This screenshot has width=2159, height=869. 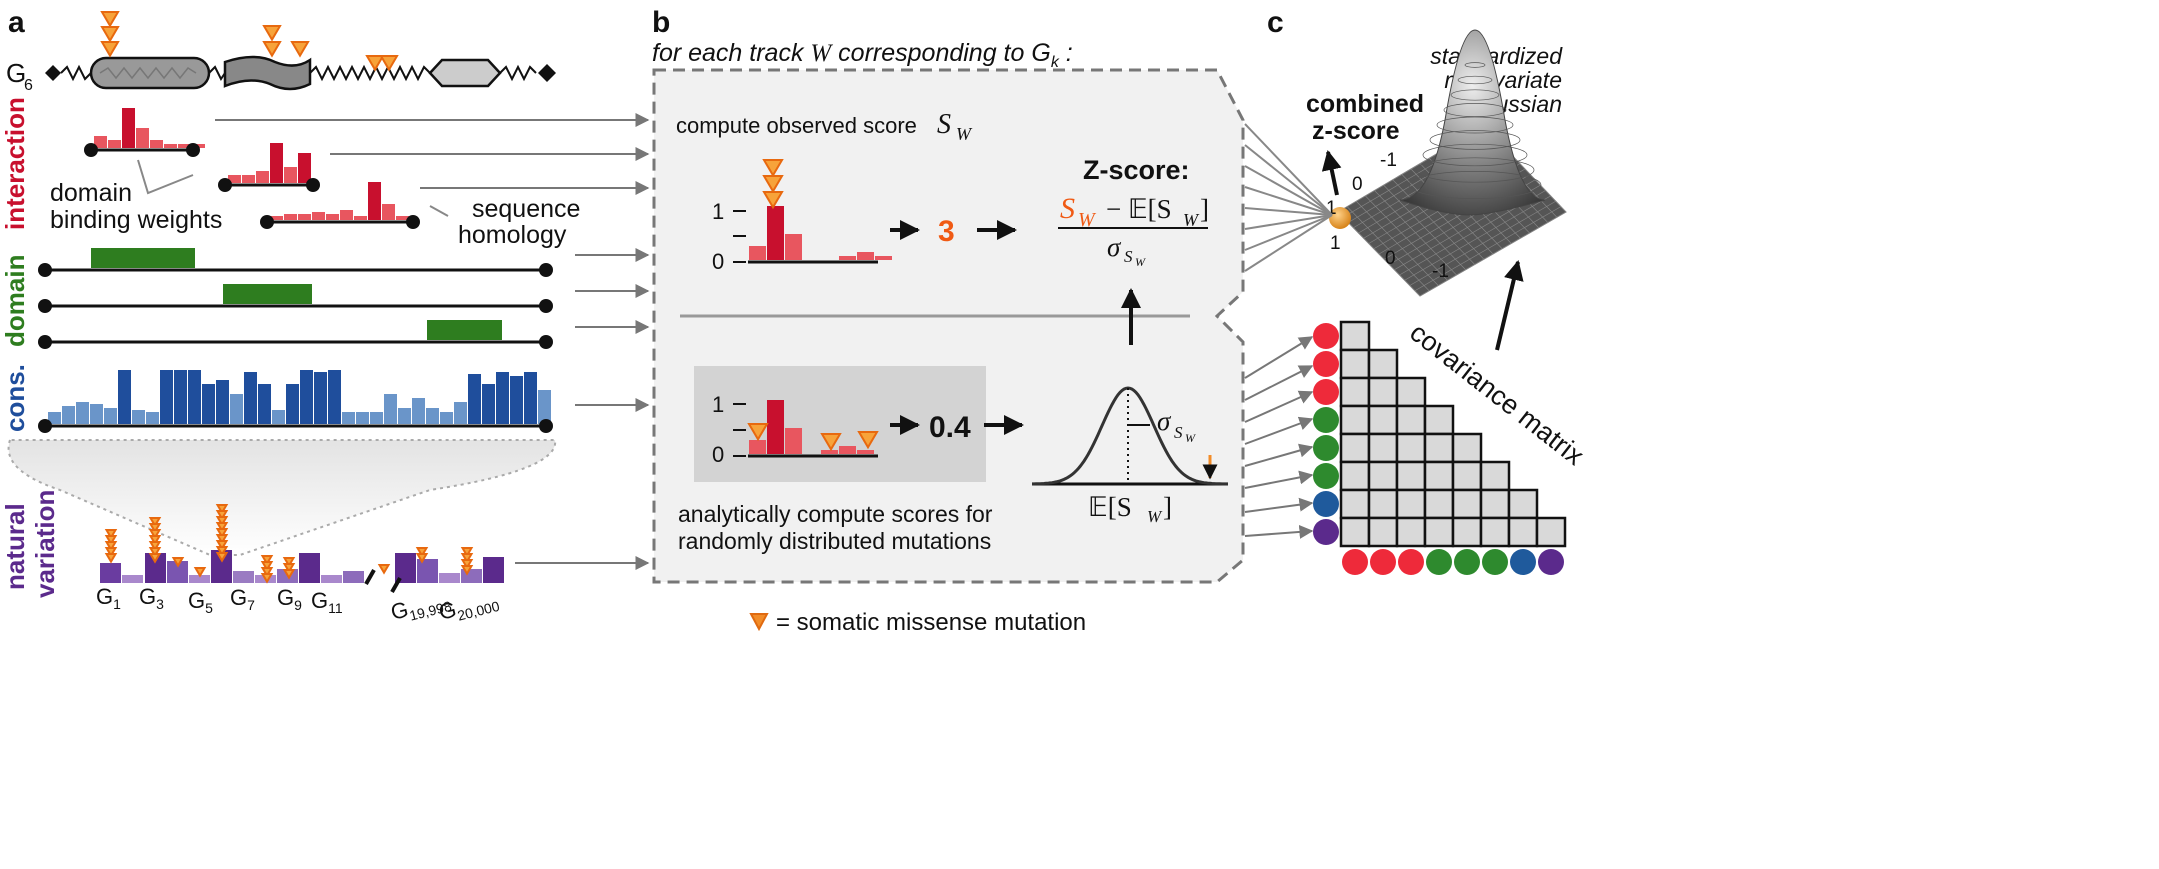 What do you see at coordinates (718, 211) in the screenshot?
I see `svg-text: 1` at bounding box center [718, 211].